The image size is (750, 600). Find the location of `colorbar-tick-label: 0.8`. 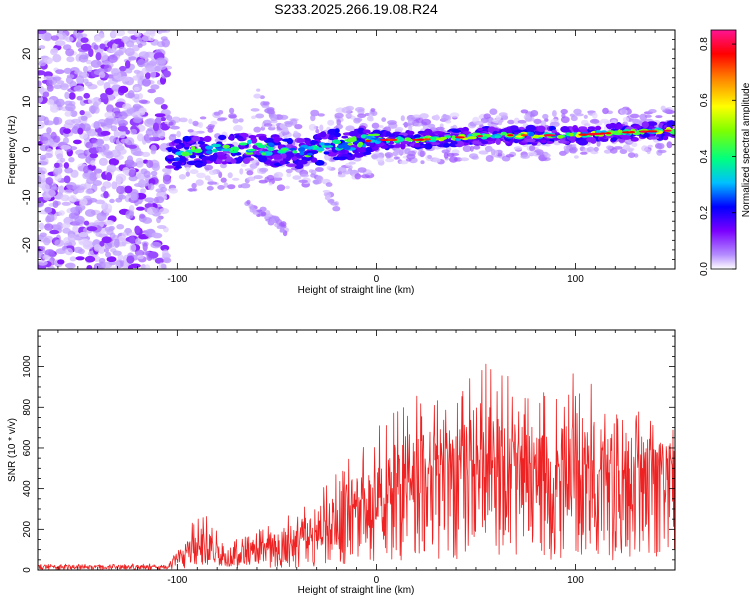

colorbar-tick-label: 0.8 is located at coordinates (704, 44).